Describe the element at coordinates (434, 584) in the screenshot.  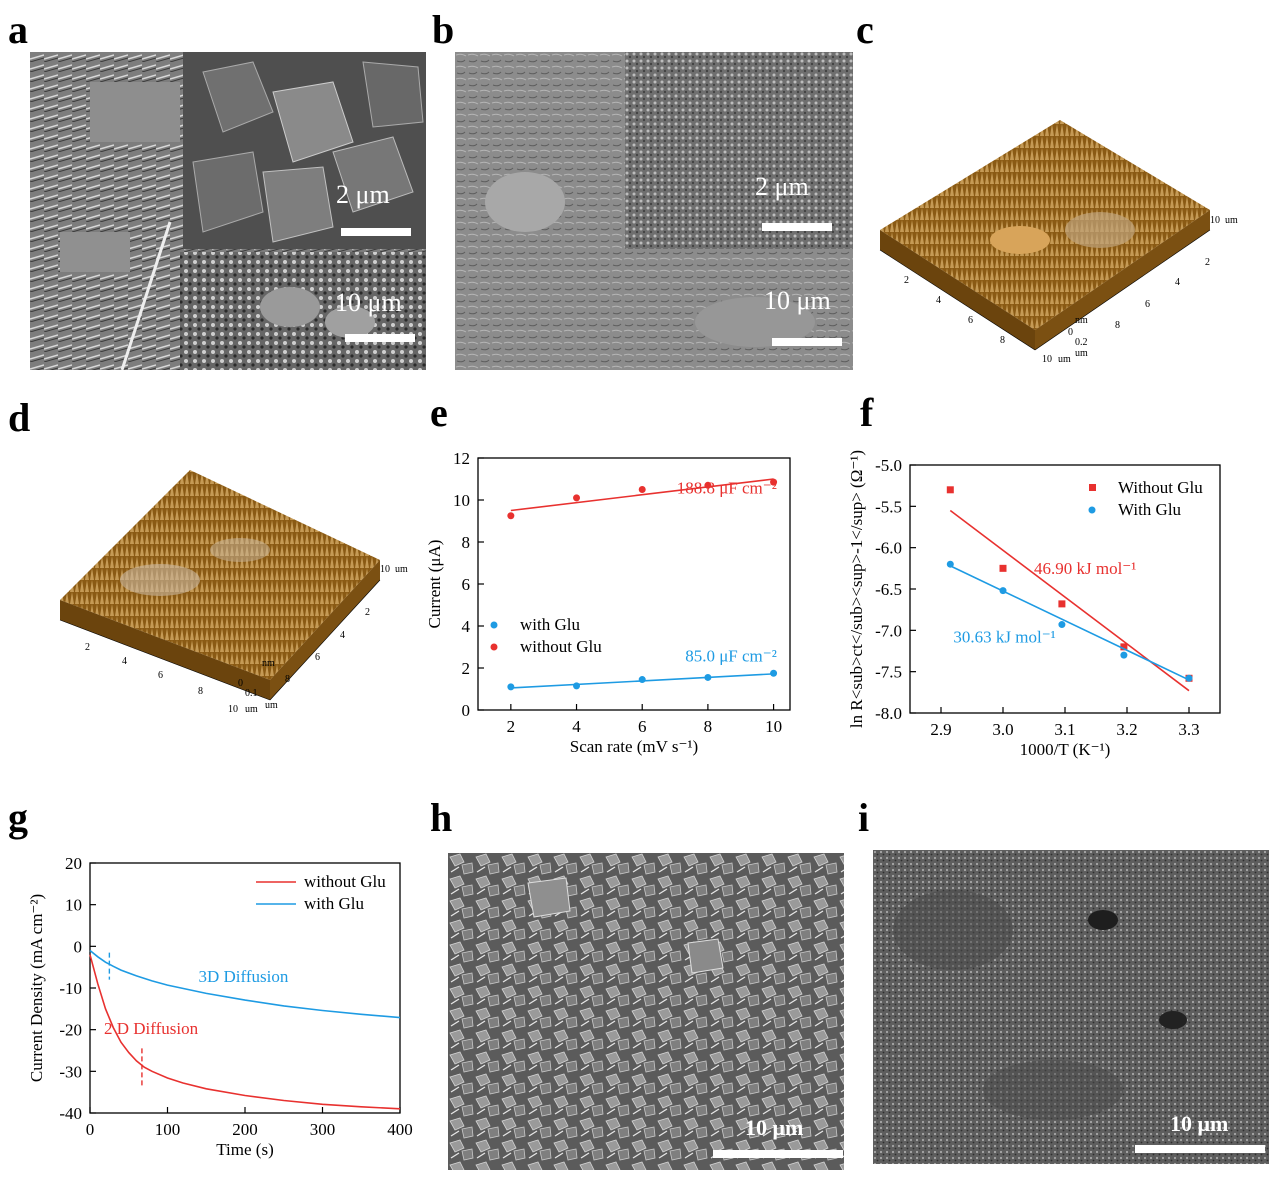
I see `y-axis-label: Current (μA)` at that location.